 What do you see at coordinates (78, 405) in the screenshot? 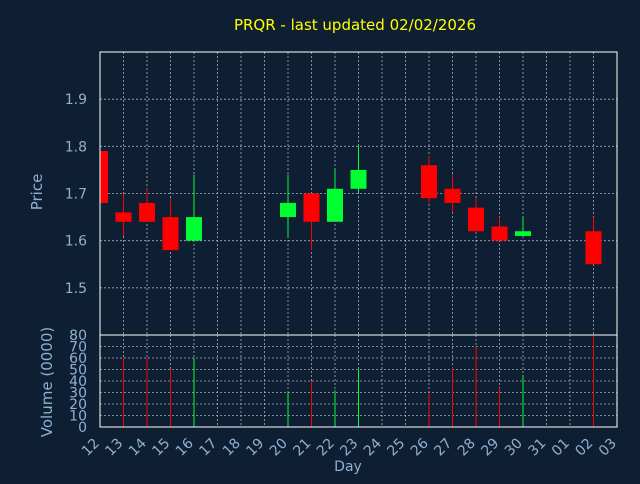
I see `volume-tick-label: 20` at bounding box center [78, 405].